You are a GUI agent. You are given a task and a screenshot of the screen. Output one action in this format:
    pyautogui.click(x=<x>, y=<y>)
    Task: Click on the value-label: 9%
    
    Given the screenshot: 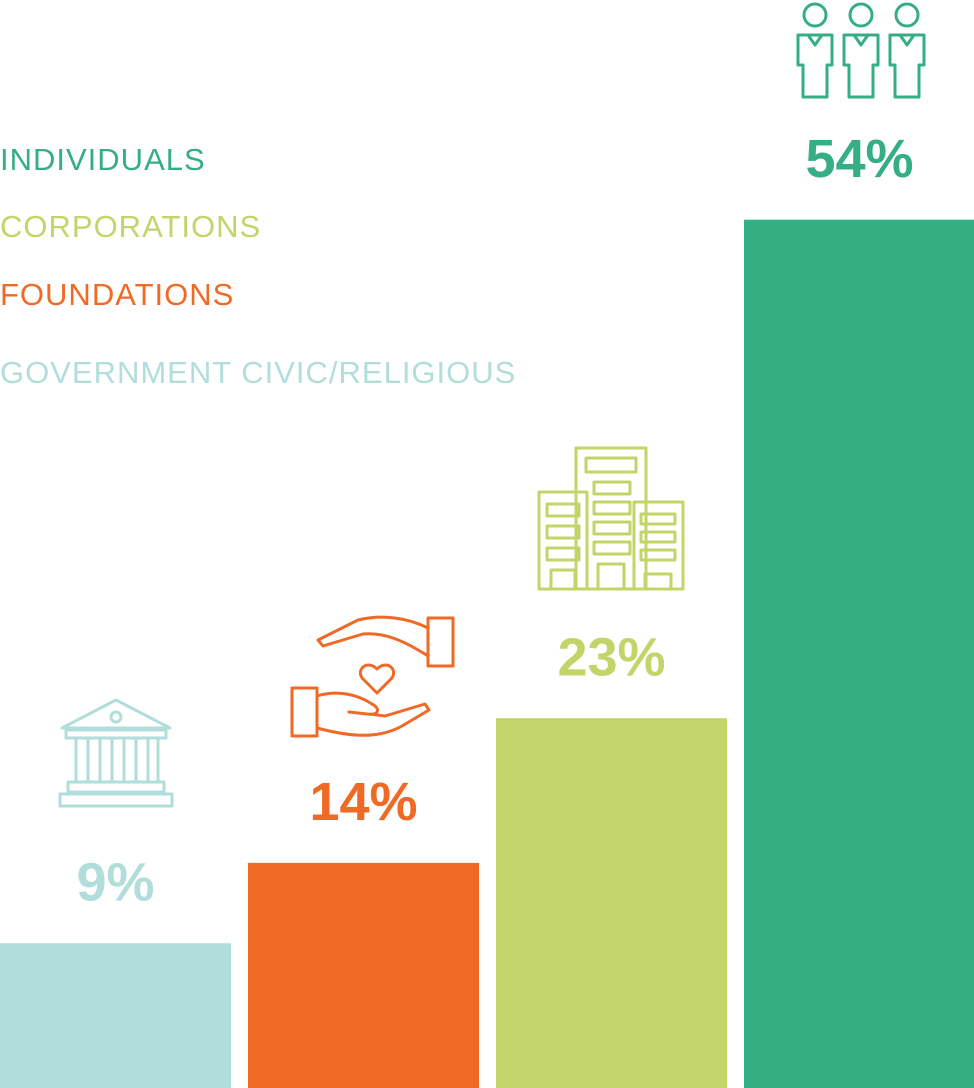 What is the action you would take?
    pyautogui.click(x=115, y=883)
    